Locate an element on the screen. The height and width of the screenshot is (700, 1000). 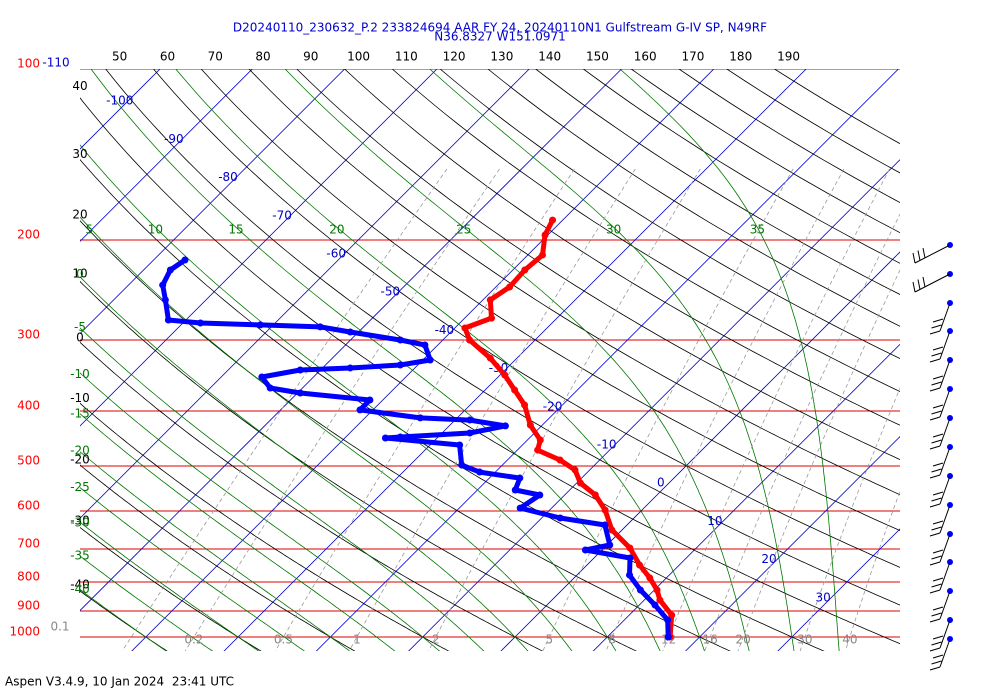
isotherm-label: -80 is located at coordinates (228, 177).